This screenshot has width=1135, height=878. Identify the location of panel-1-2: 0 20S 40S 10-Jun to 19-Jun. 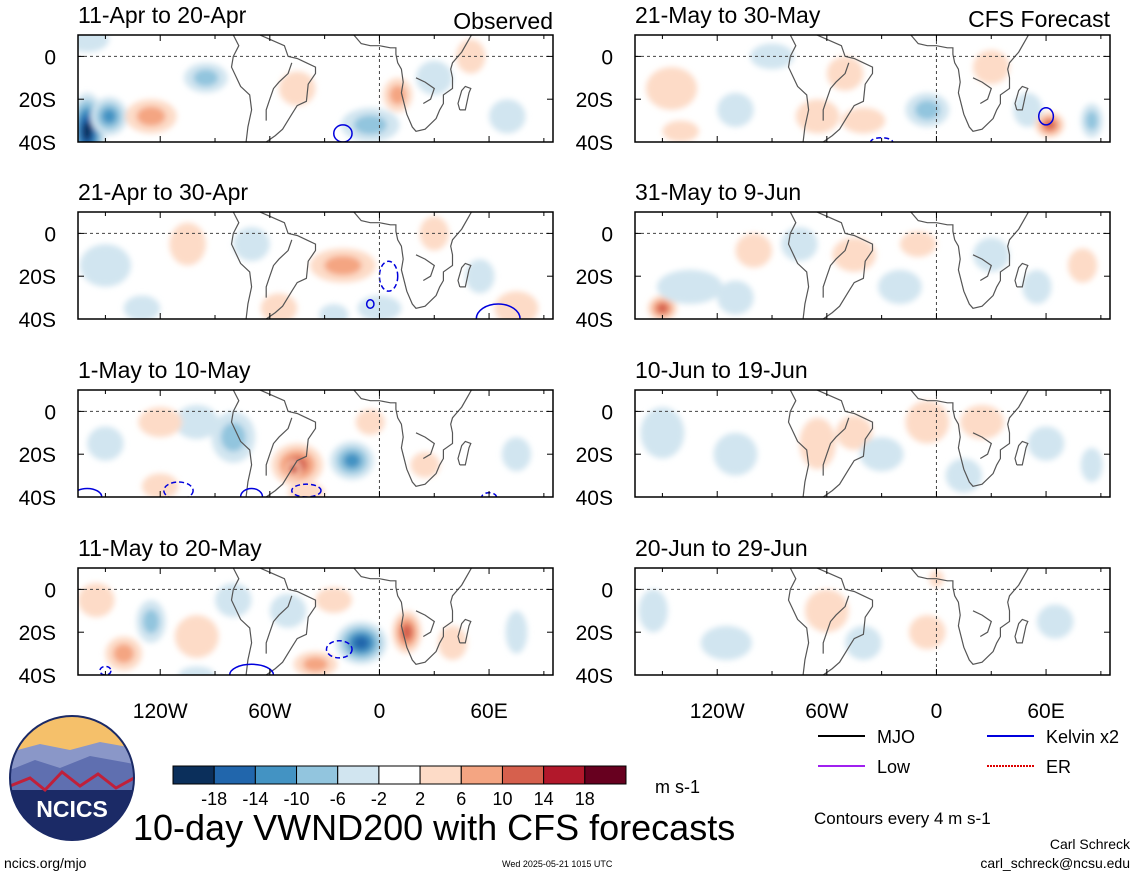
(843, 433).